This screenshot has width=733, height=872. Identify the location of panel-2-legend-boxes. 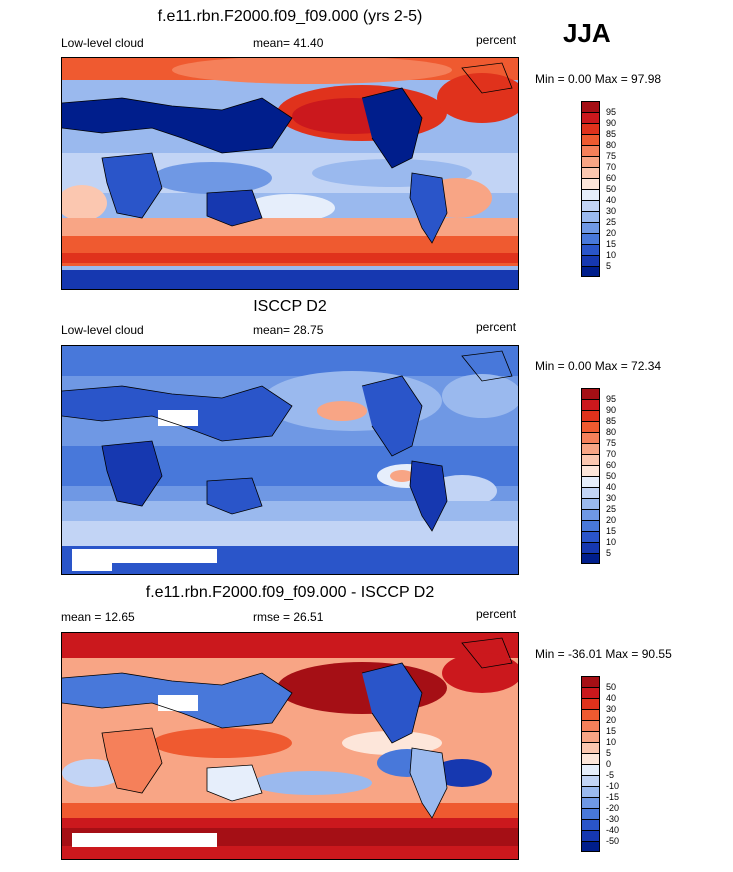
(590, 476).